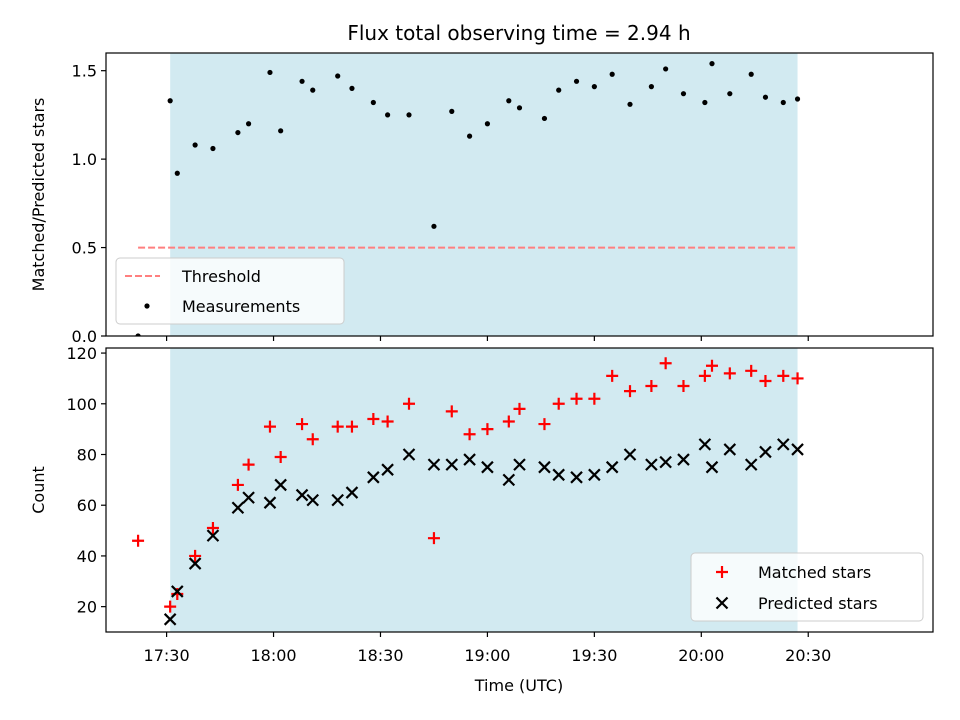 The height and width of the screenshot is (720, 960). Describe the element at coordinates (38, 490) in the screenshot. I see `y-axis-label: Count` at that location.